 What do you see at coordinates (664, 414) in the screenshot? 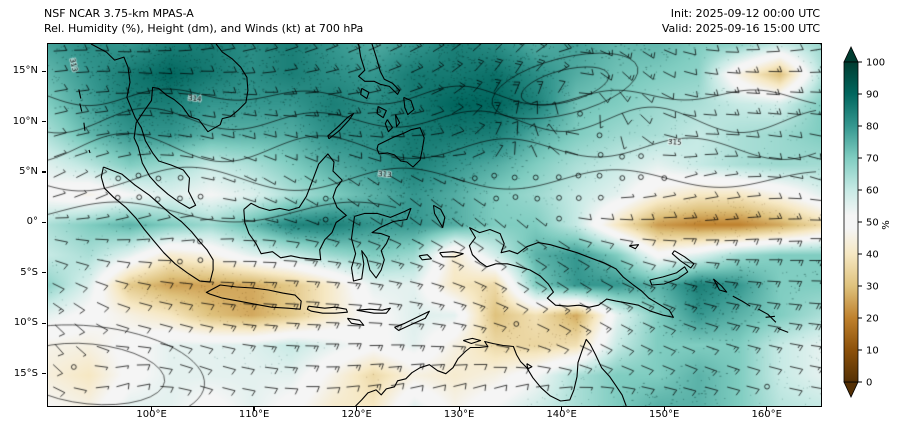
I see `x-tick-label: 150°E` at bounding box center [664, 414].